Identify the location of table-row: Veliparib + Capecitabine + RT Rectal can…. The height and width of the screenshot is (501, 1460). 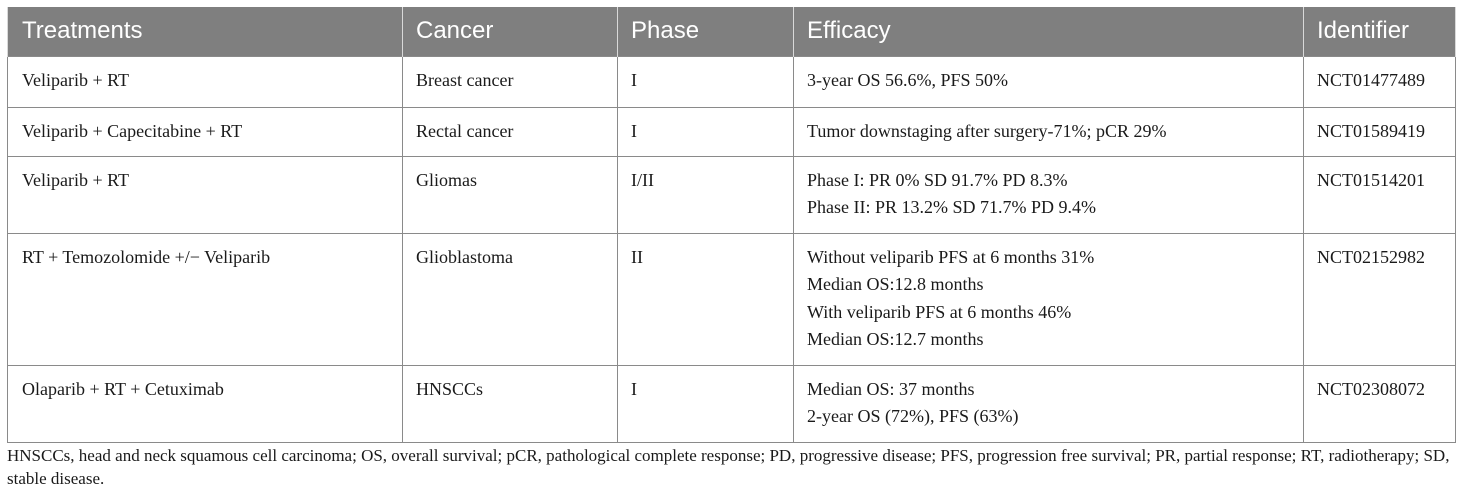
(731, 131).